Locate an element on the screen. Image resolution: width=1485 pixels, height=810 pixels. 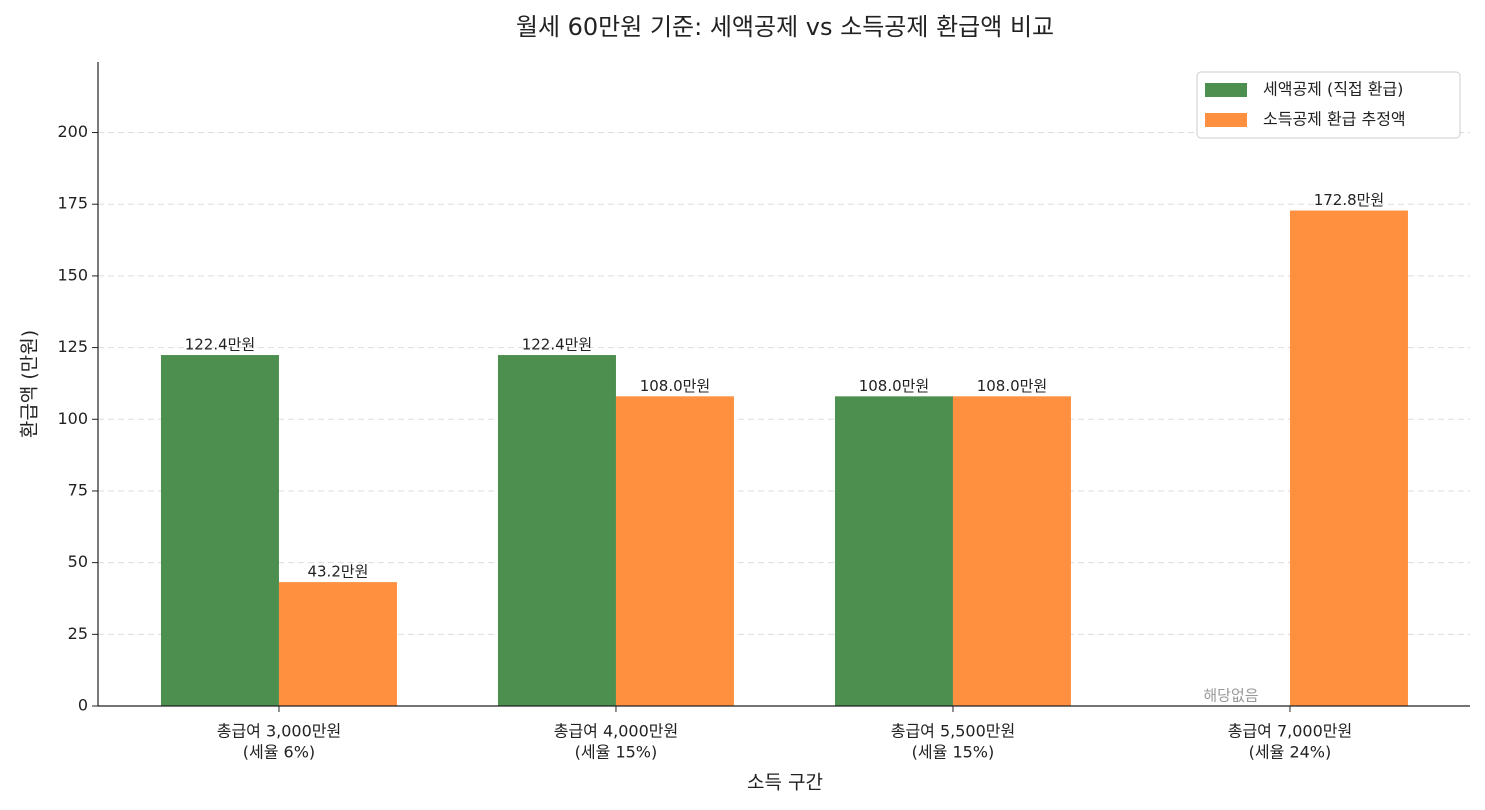
data-label: 해당없음 is located at coordinates (1230, 696).